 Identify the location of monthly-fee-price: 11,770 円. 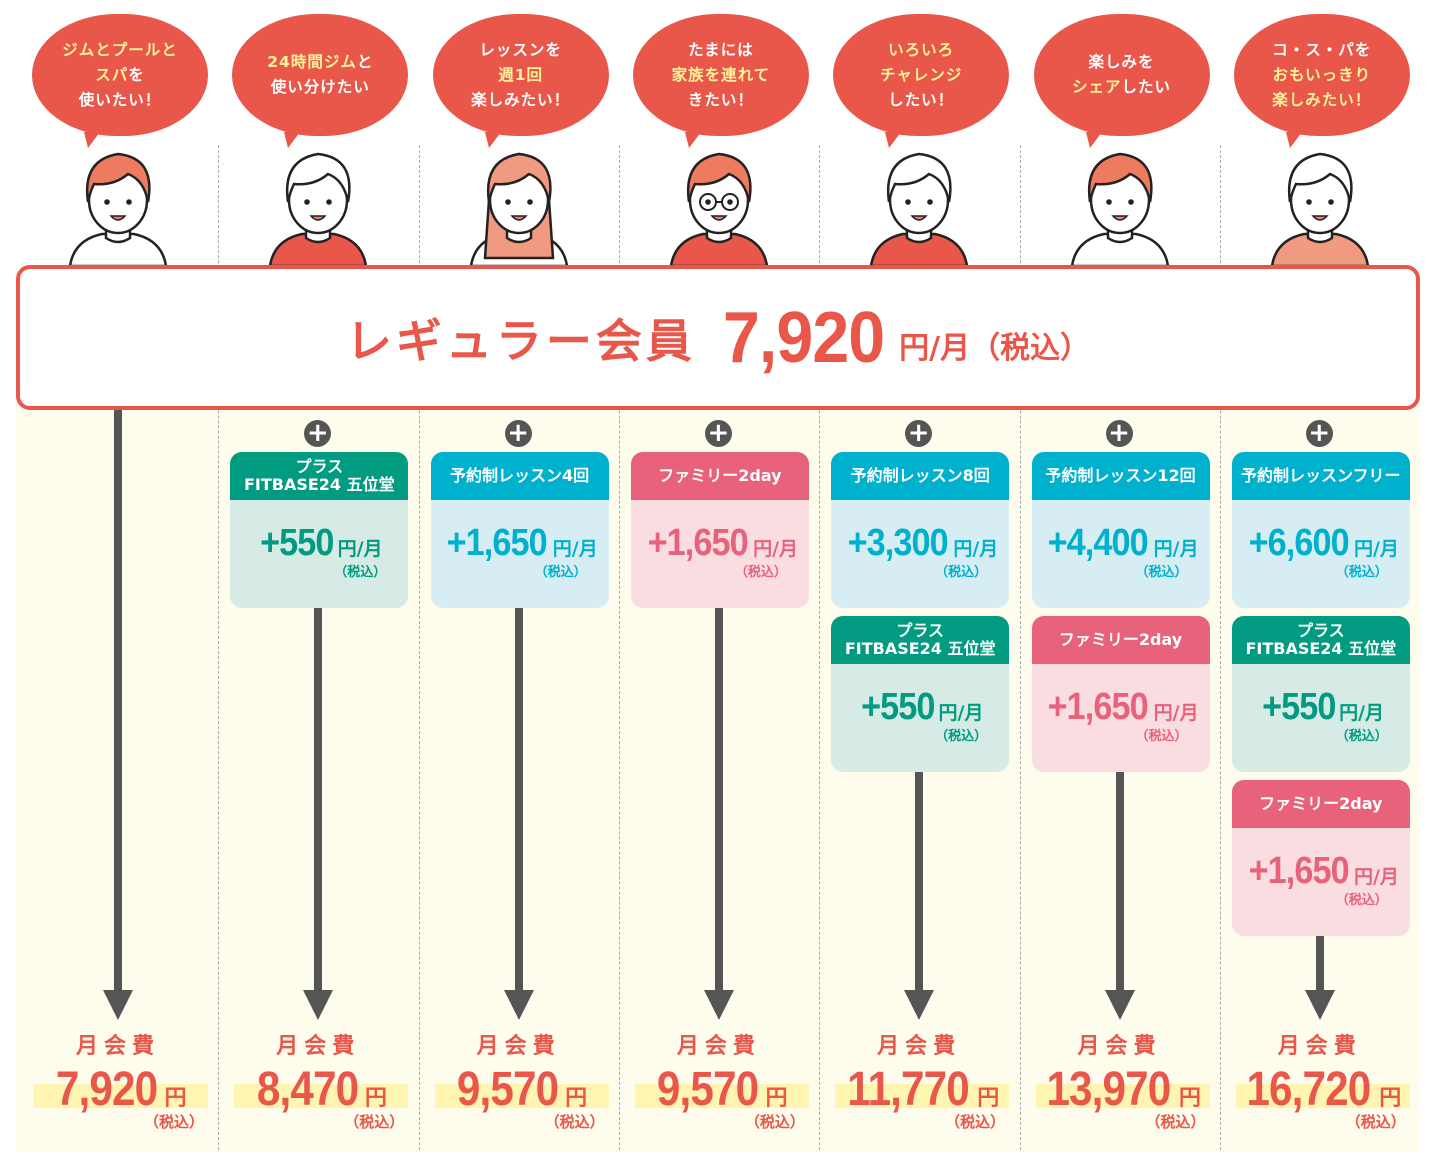
(919, 1089).